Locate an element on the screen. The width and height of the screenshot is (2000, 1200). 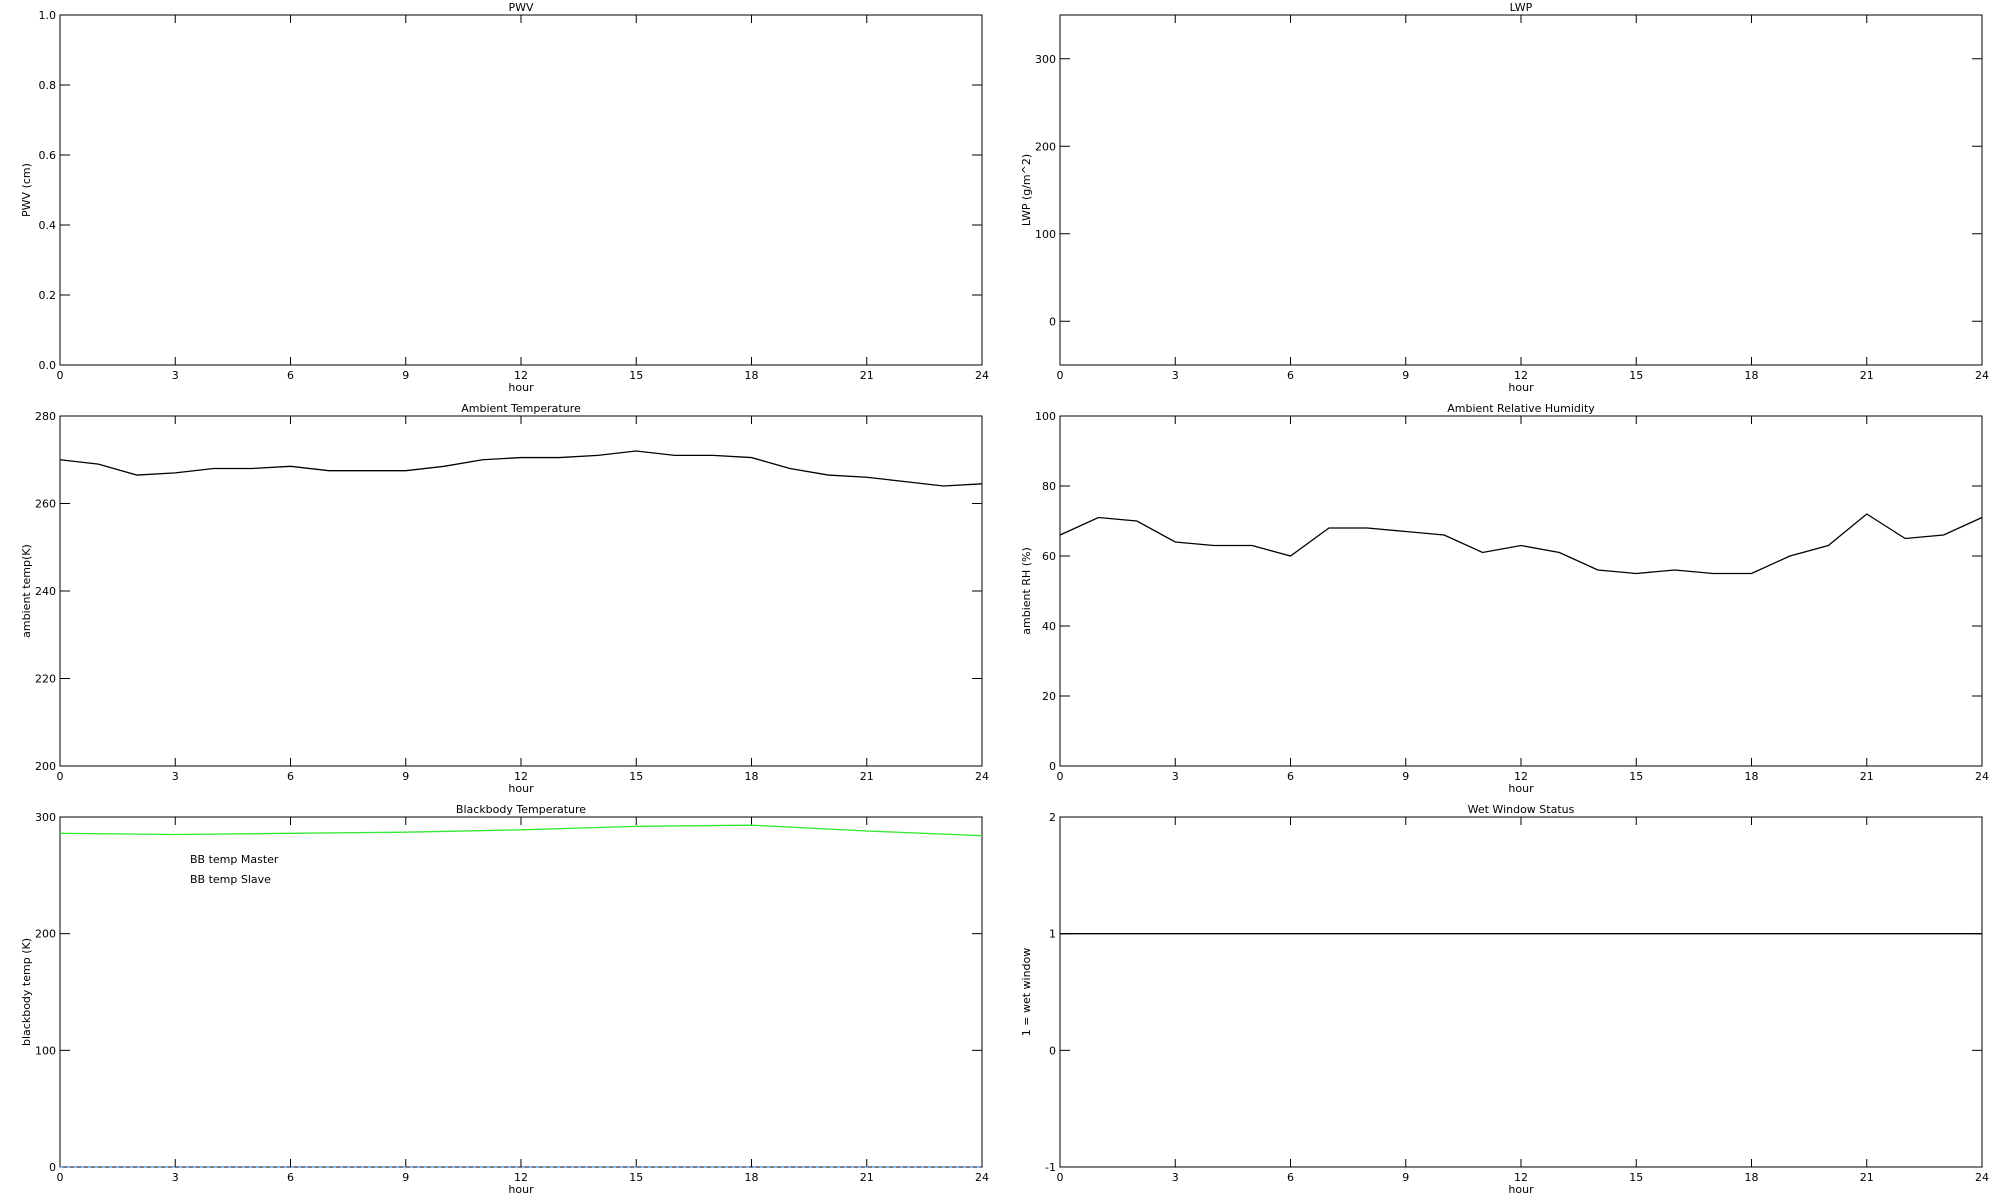
y-tick-label: 260 is located at coordinates (45, 504).